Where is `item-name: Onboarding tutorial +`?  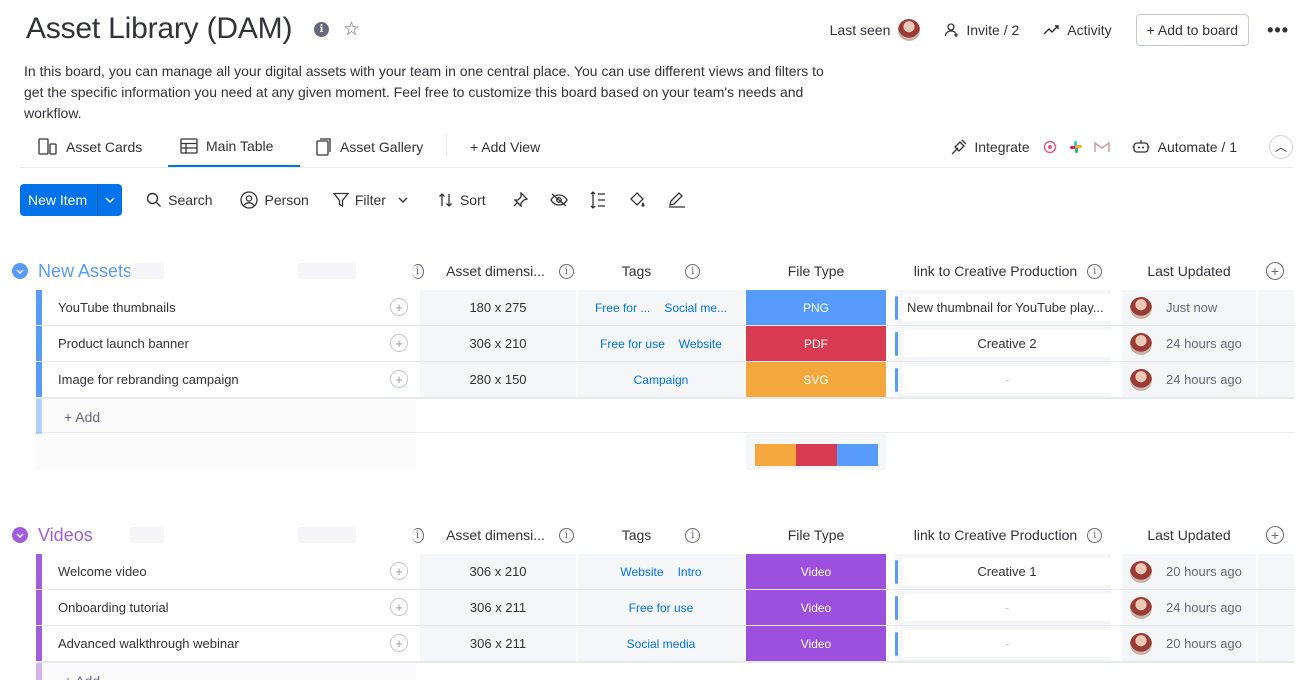
item-name: Onboarding tutorial + is located at coordinates (230, 607).